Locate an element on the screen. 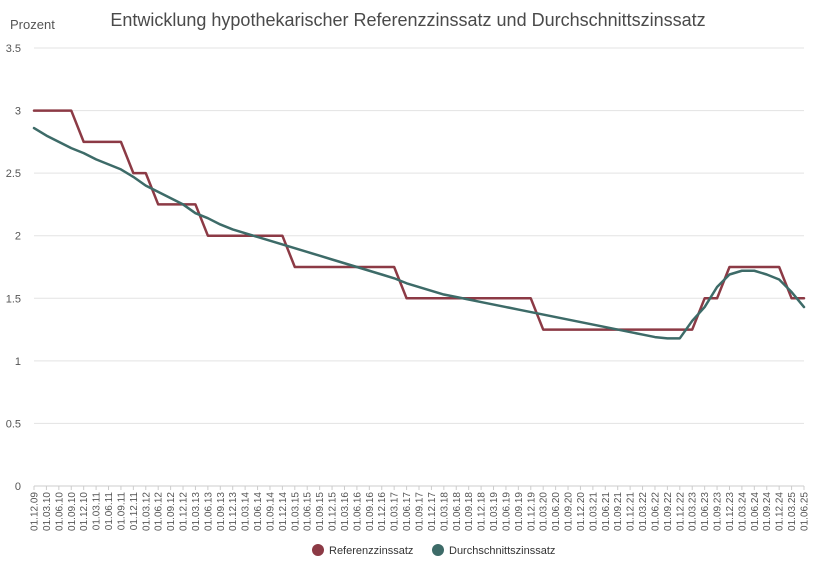  x-tick-label: 01.03.22 is located at coordinates (643, 511).